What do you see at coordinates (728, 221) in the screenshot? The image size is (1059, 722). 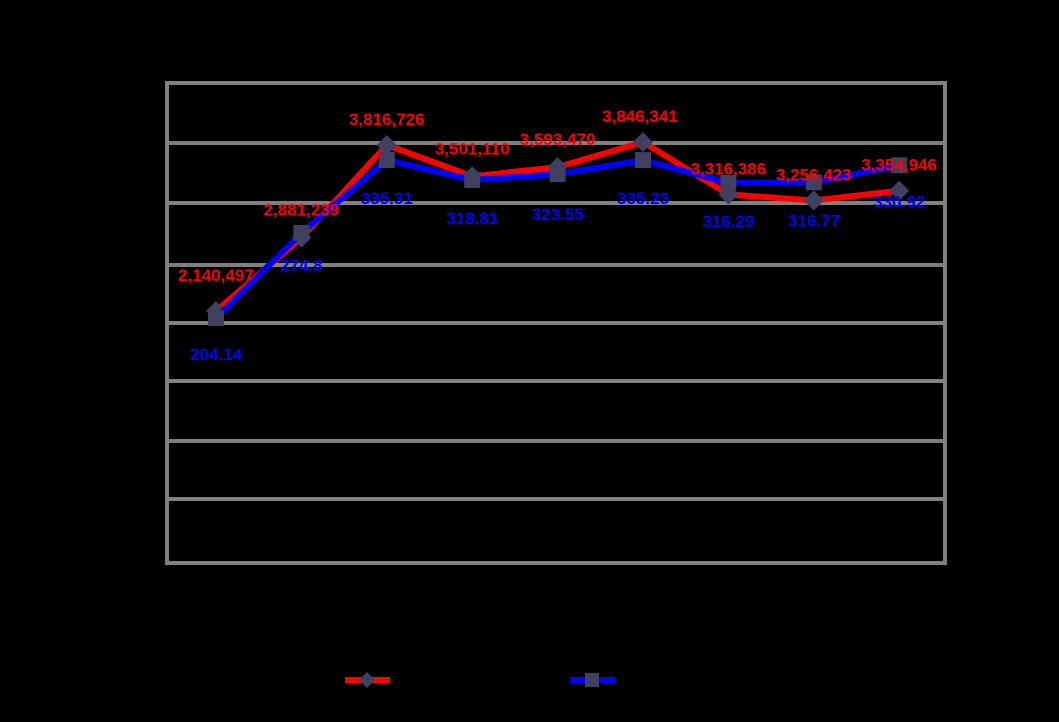 I see `data-label: 316.29` at bounding box center [728, 221].